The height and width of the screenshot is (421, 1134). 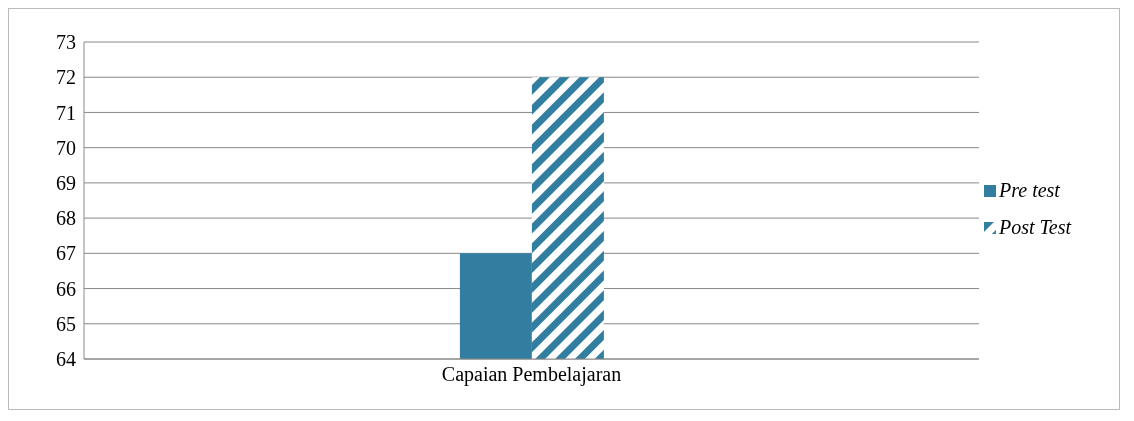 What do you see at coordinates (66, 253) in the screenshot?
I see `y-tick-label: 67` at bounding box center [66, 253].